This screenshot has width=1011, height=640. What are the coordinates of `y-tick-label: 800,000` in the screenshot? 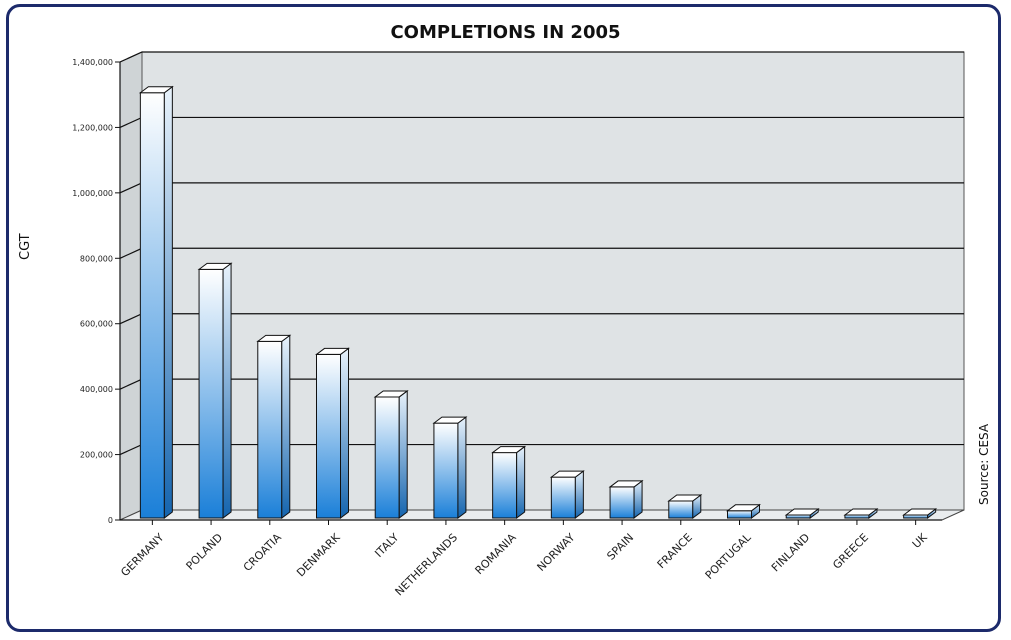 It's located at (96, 258).